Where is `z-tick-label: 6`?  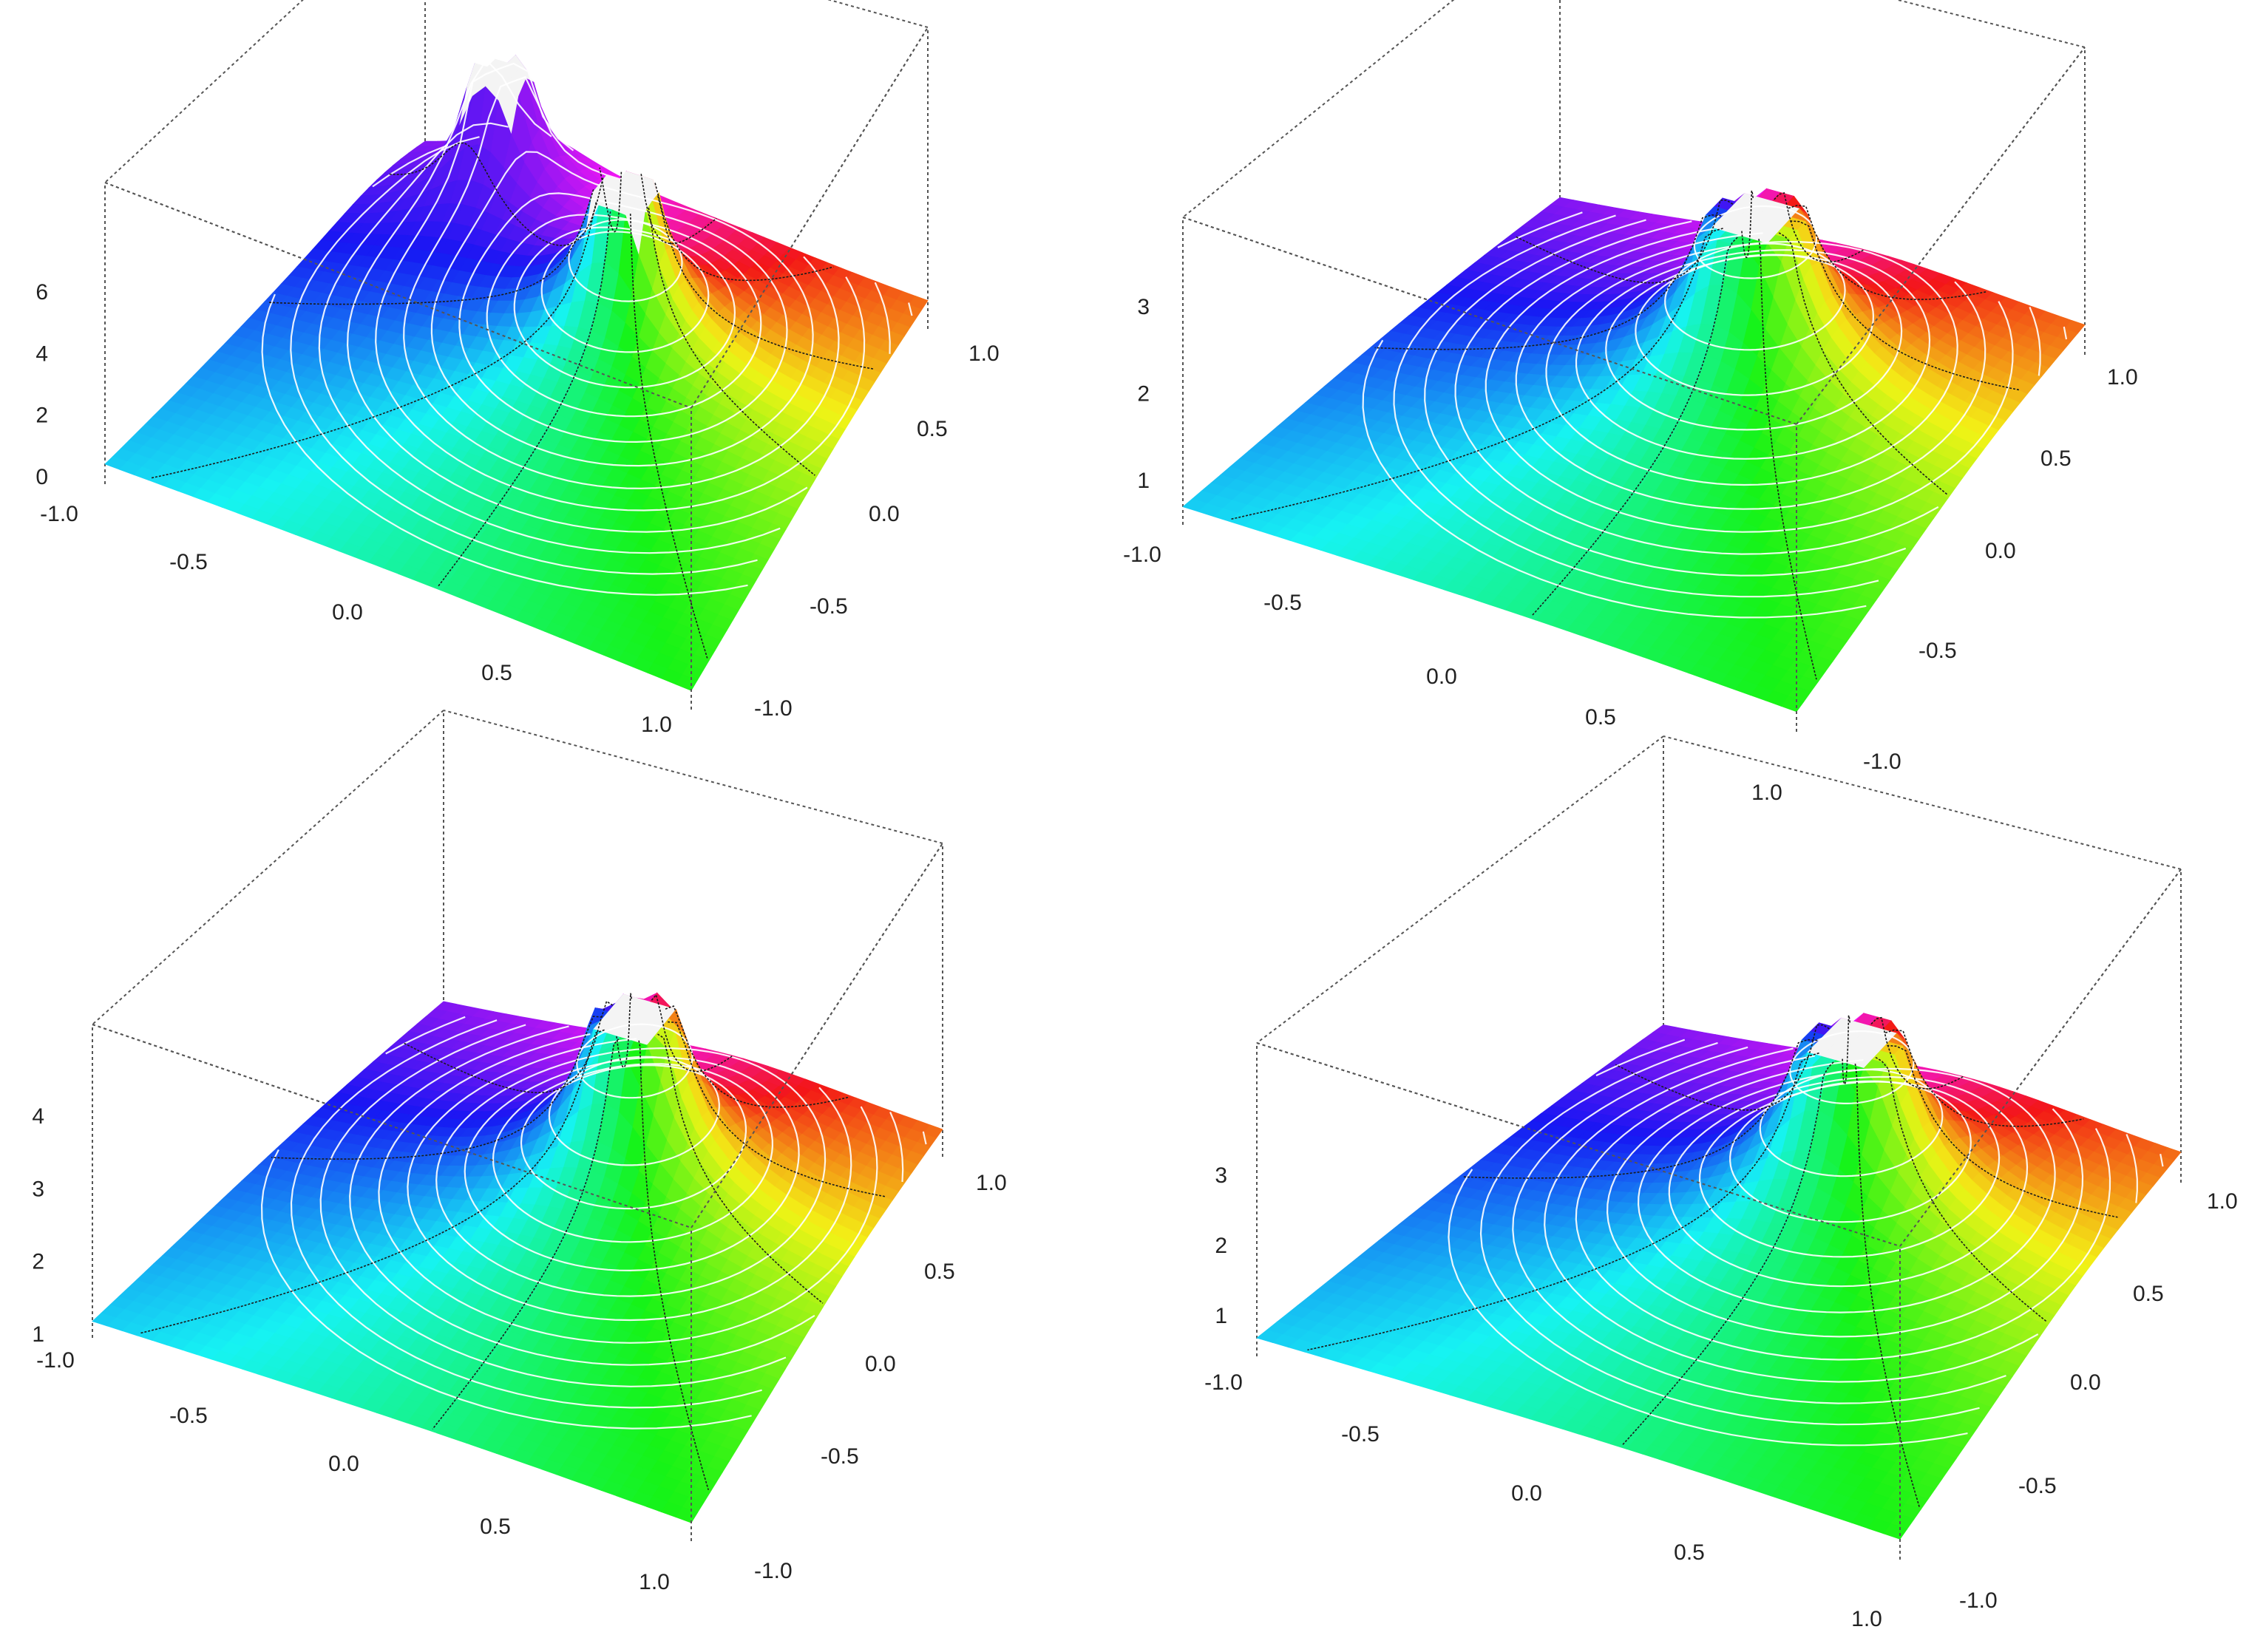 z-tick-label: 6 is located at coordinates (41, 292).